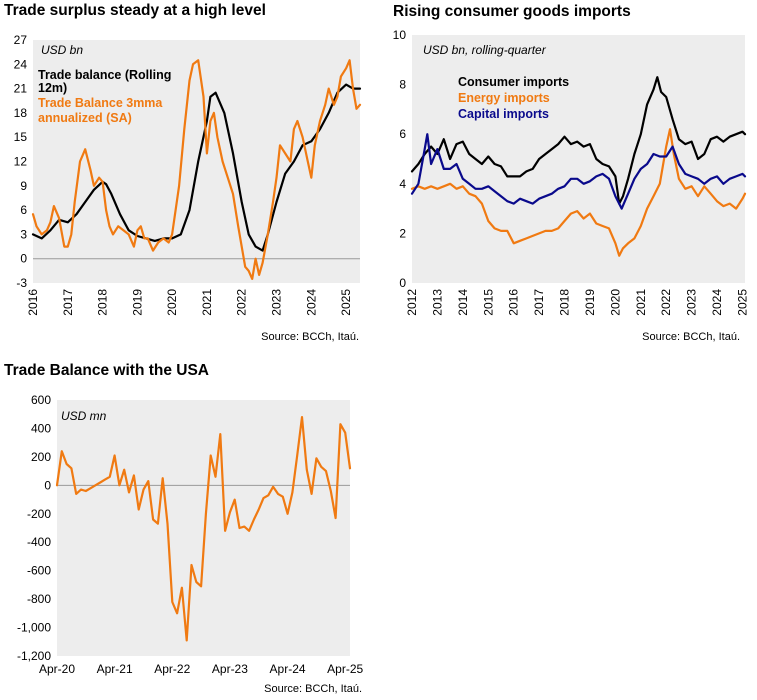 The width and height of the screenshot is (757, 700). I want to click on chart2-x-tick-label: 2019, so click(590, 302).